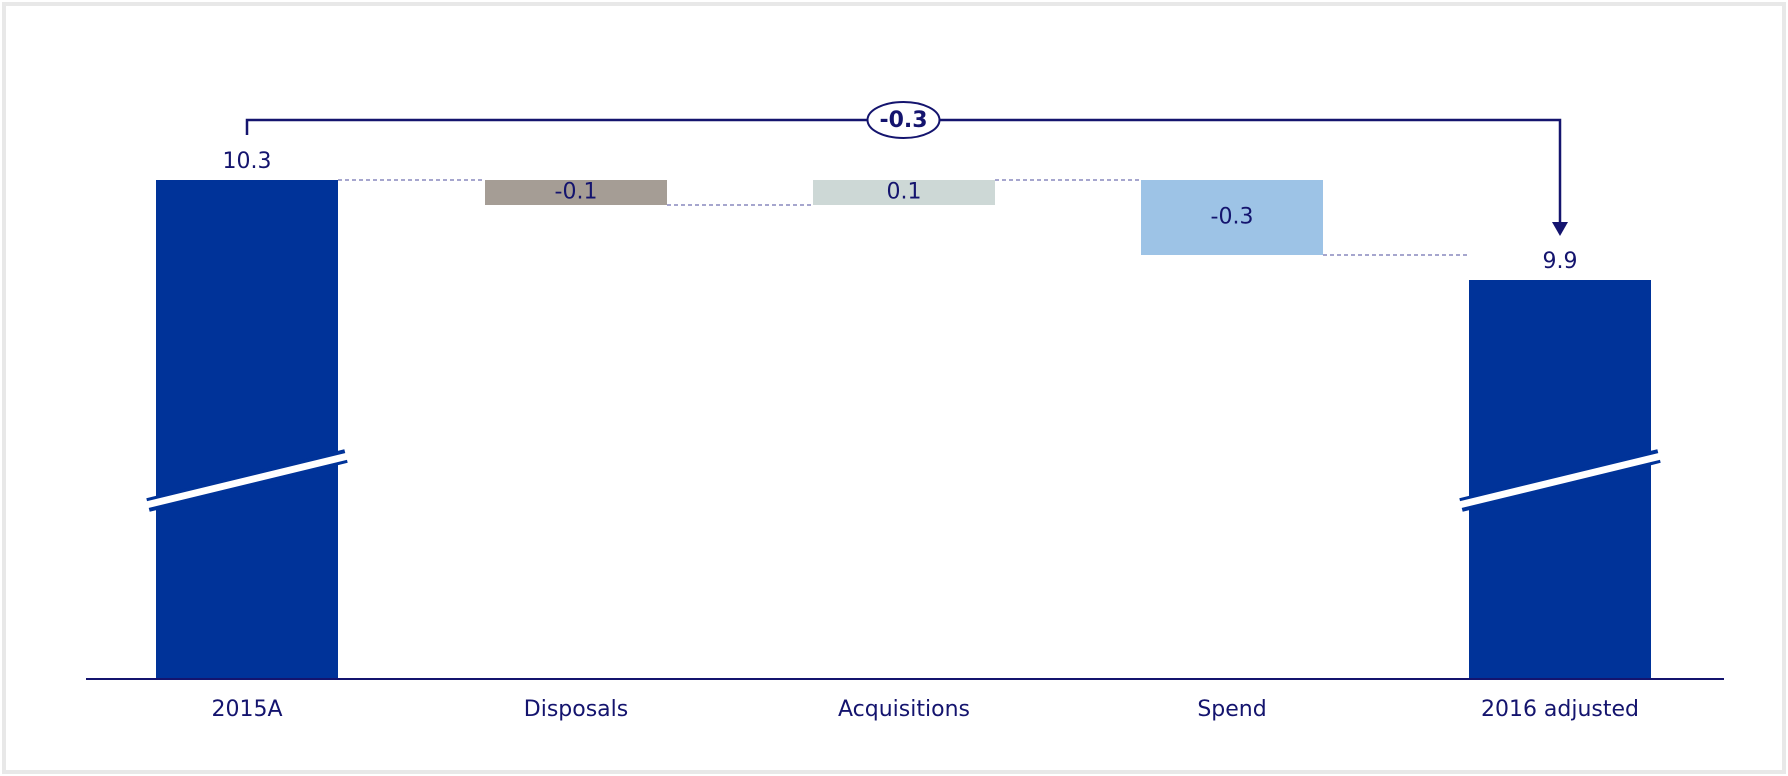  What do you see at coordinates (1560, 709) in the screenshot?
I see `x-tick-label: 2016 adjusted` at bounding box center [1560, 709].